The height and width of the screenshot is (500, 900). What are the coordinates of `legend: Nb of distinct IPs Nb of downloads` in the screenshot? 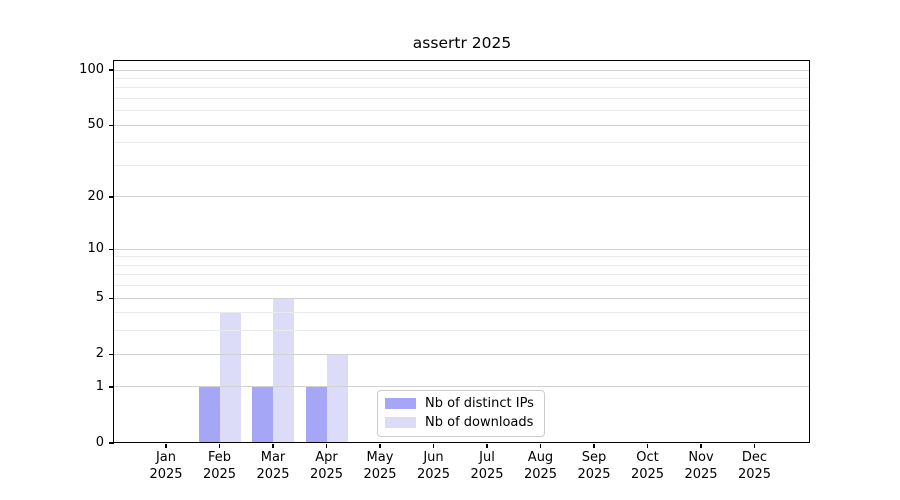 It's located at (461, 413).